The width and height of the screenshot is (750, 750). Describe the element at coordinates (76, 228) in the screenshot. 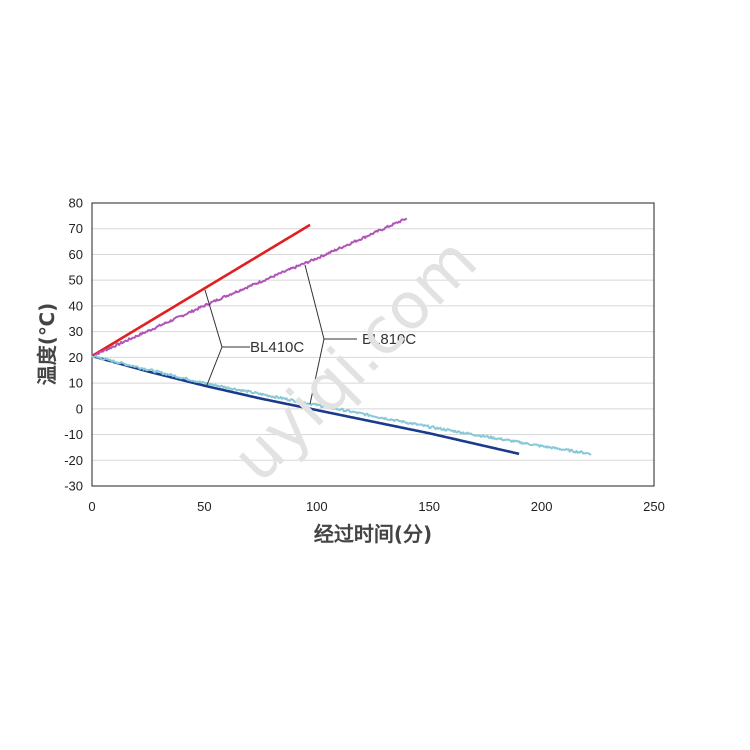

I see `y-tick-label: 70` at that location.